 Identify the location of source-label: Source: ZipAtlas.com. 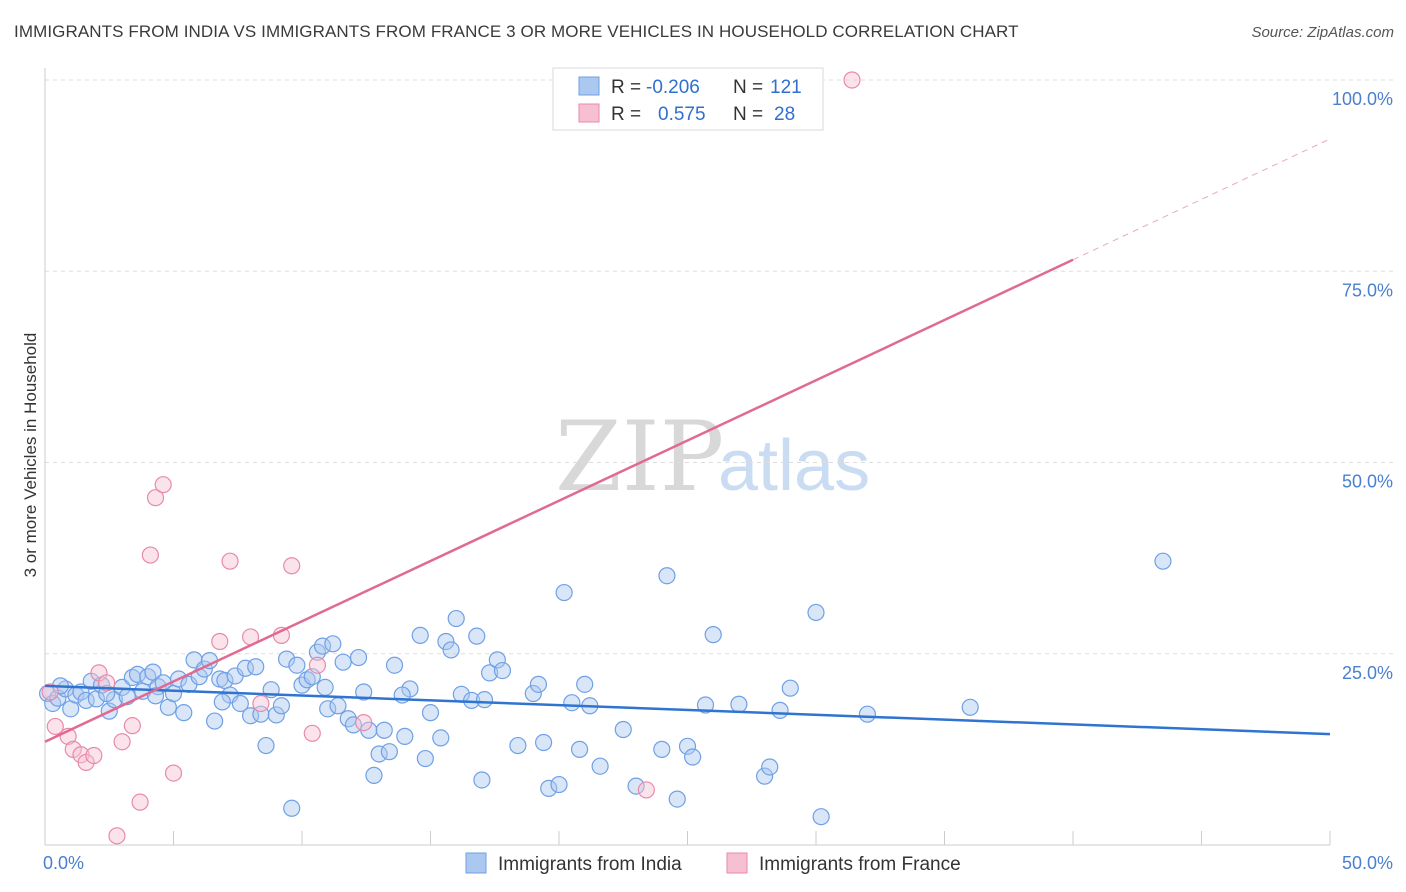
(1322, 32).